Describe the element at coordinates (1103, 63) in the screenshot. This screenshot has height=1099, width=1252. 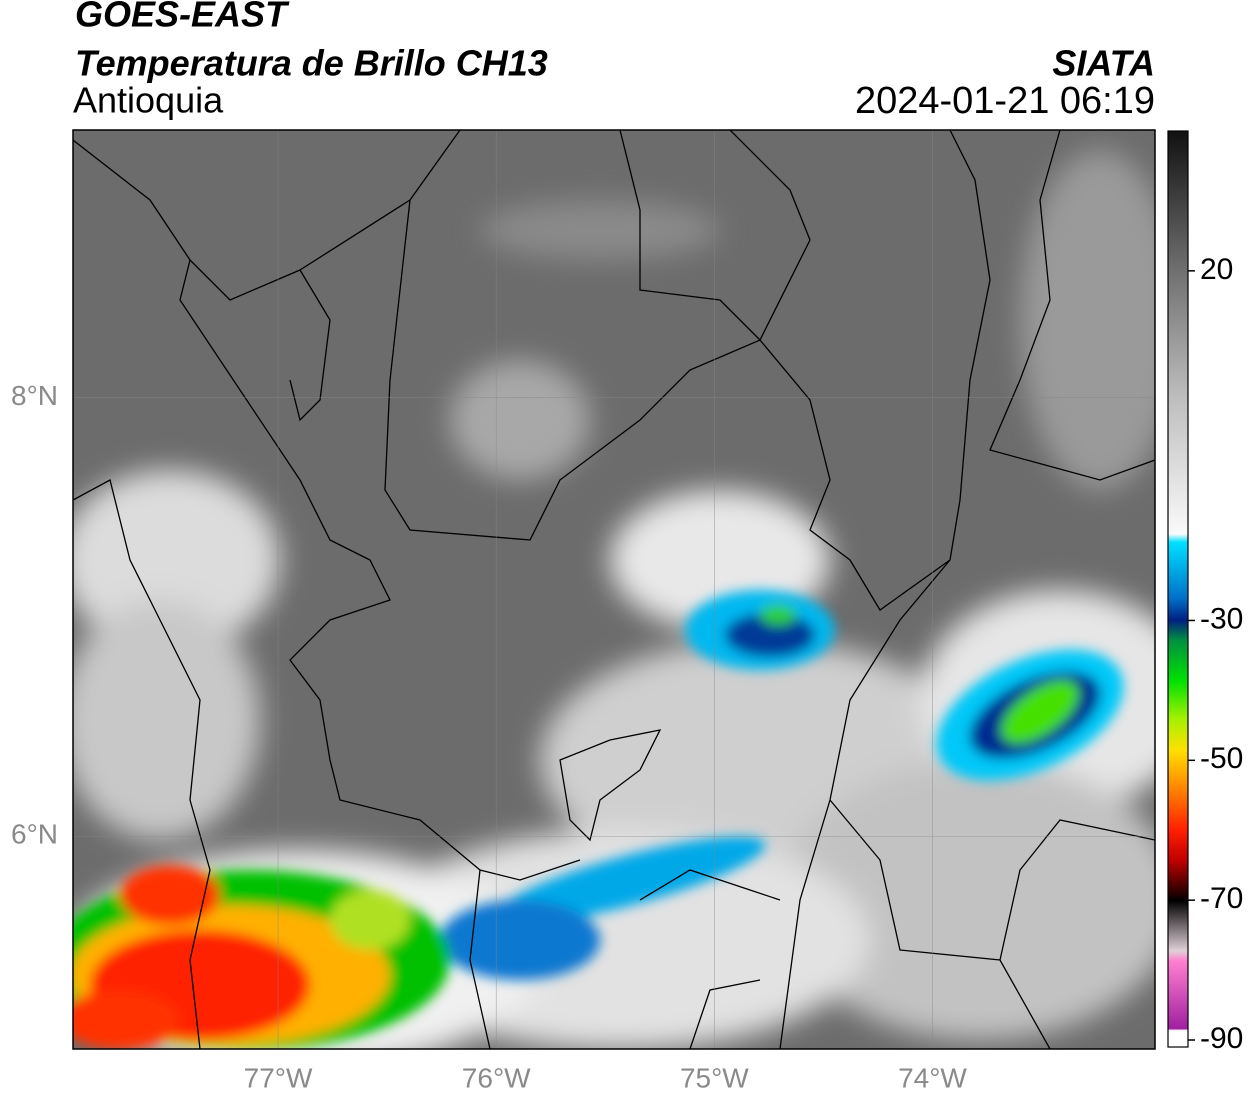
I see `source: SIATA` at that location.